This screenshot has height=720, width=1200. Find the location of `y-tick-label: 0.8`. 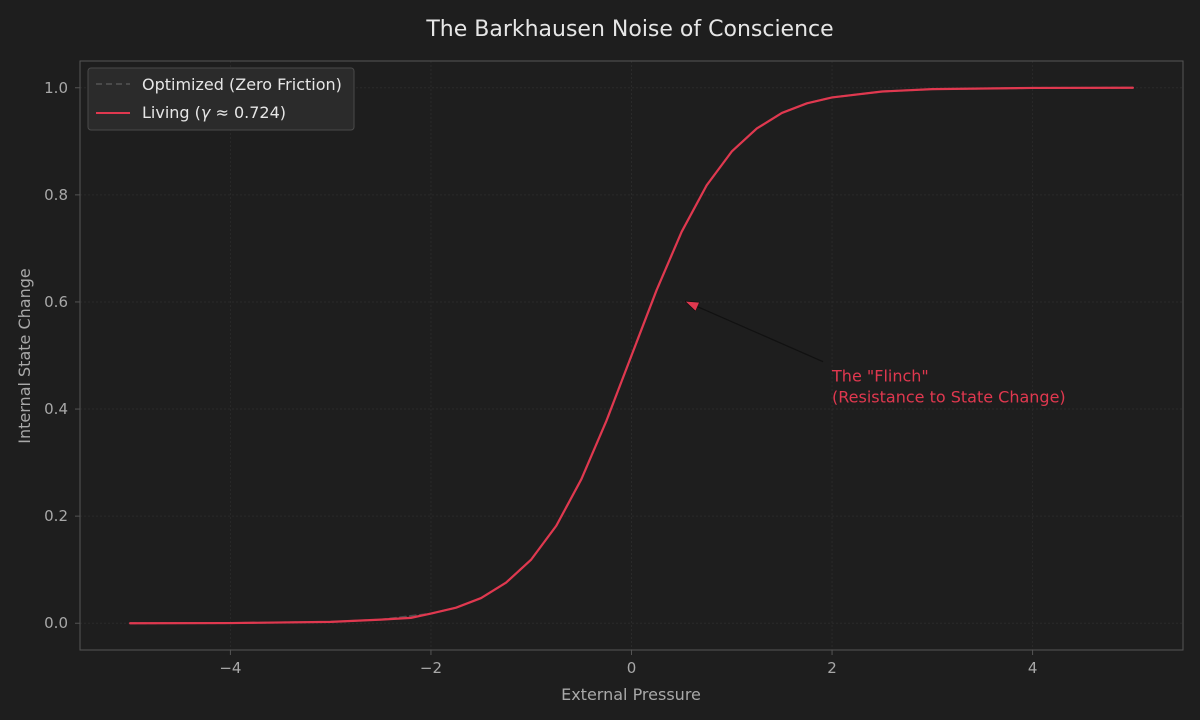

y-tick-label: 0.8 is located at coordinates (56, 195).